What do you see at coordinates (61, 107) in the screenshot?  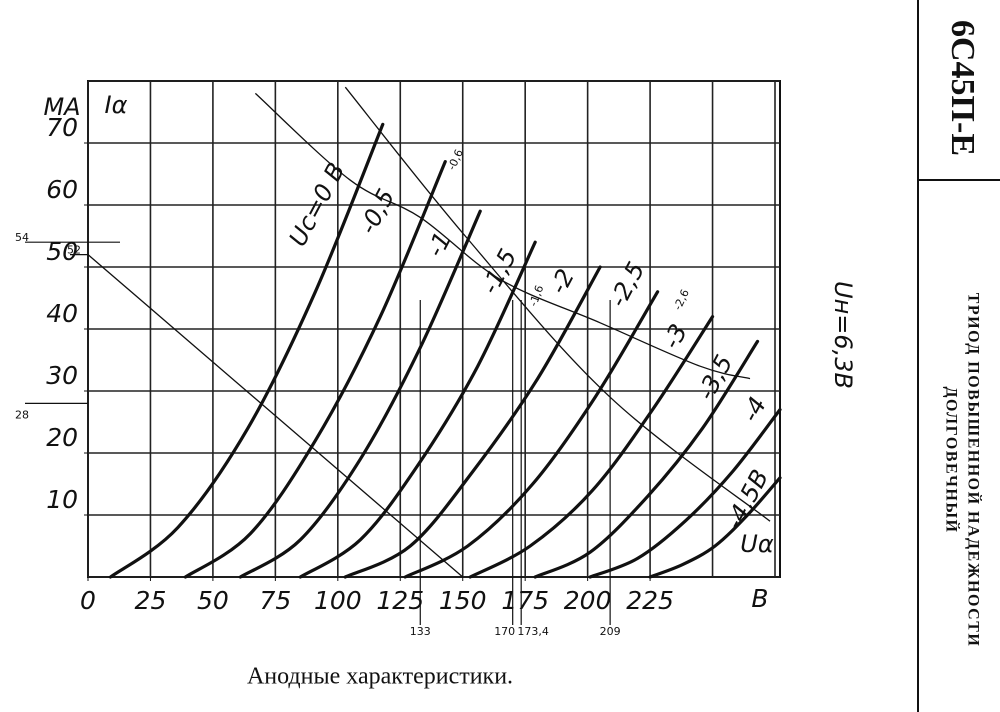 I see `y-unit: MA` at bounding box center [61, 107].